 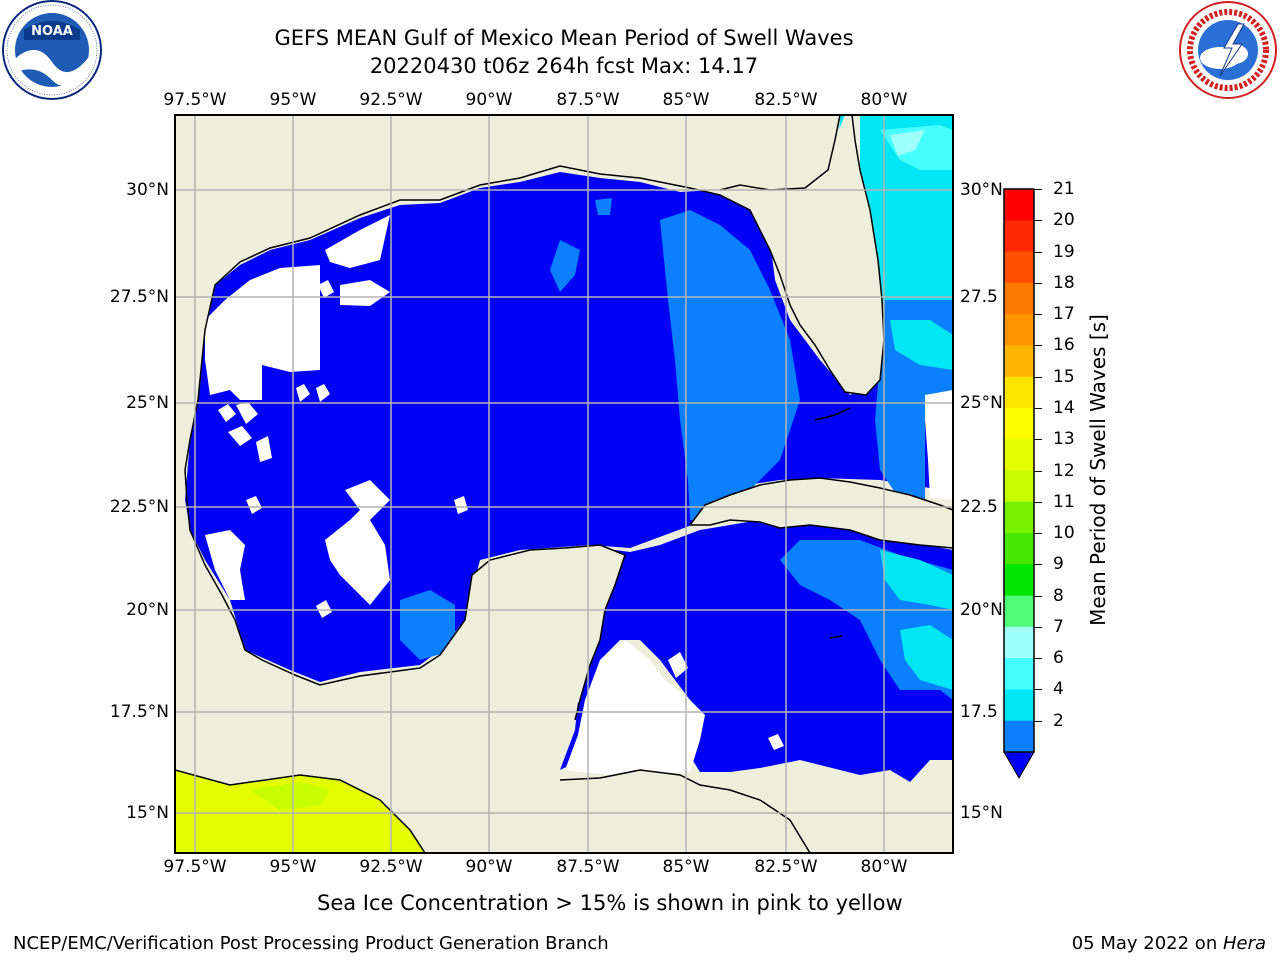 What do you see at coordinates (1064, 470) in the screenshot?
I see `colorbar-tick-label: 12` at bounding box center [1064, 470].